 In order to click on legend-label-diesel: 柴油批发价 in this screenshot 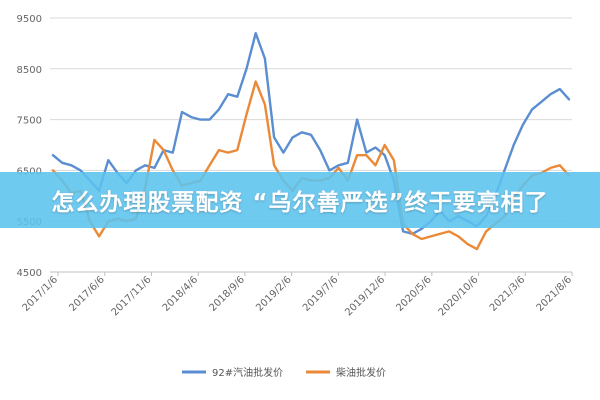, I will do `click(361, 372)`.